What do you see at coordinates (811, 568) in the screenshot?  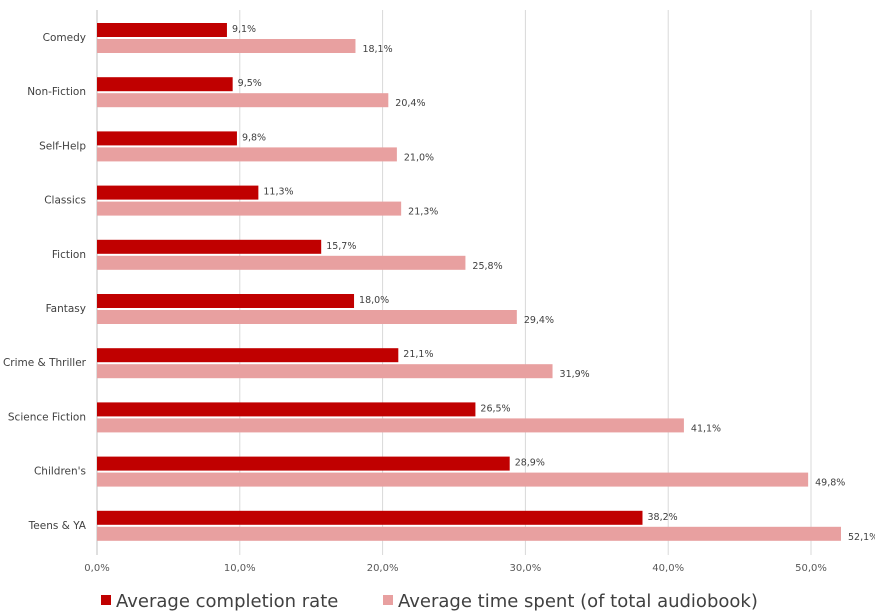 I see `x-tick-label: 50,0%` at bounding box center [811, 568].